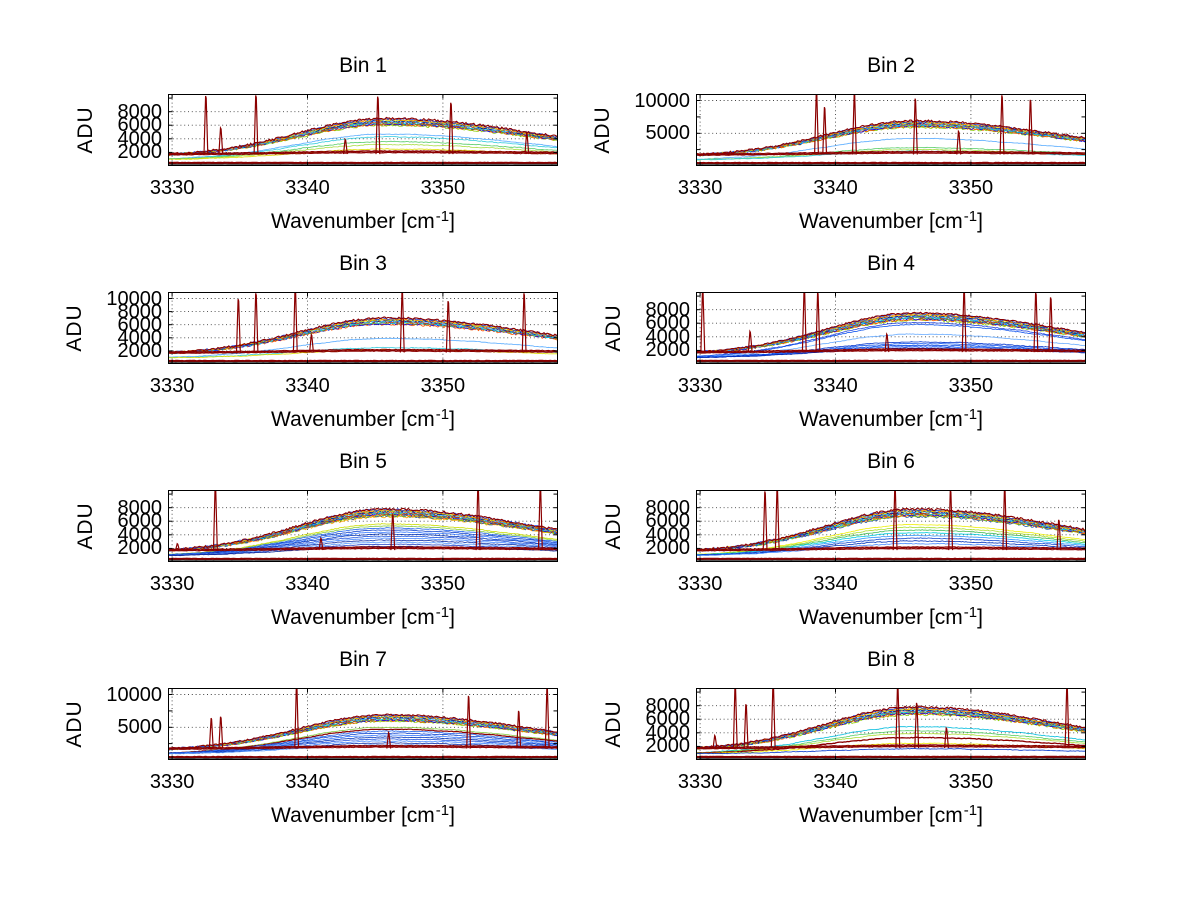 This screenshot has height=901, width=1200. I want to click on plot-title: Bin 7, so click(363, 659).